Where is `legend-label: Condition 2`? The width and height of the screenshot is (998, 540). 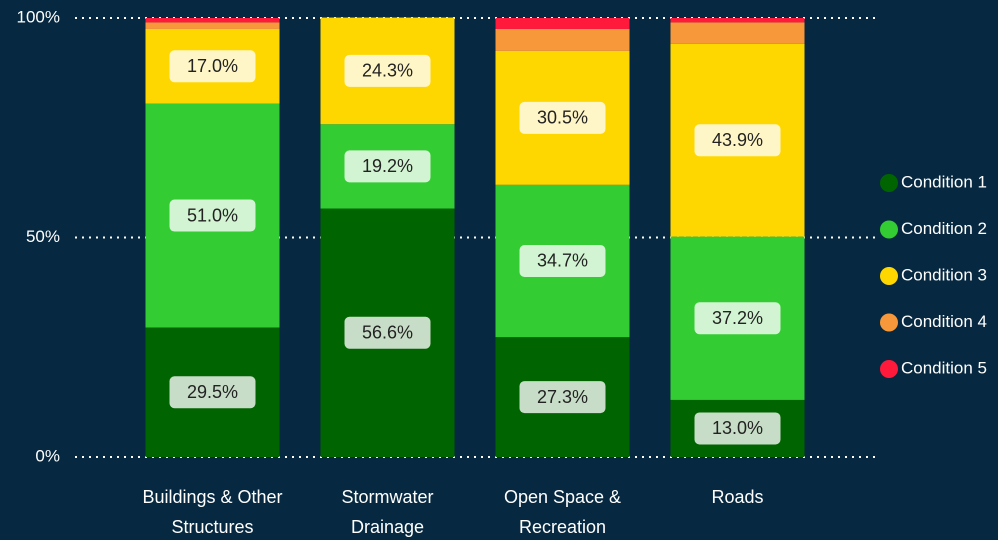
legend-label: Condition 2 is located at coordinates (944, 228).